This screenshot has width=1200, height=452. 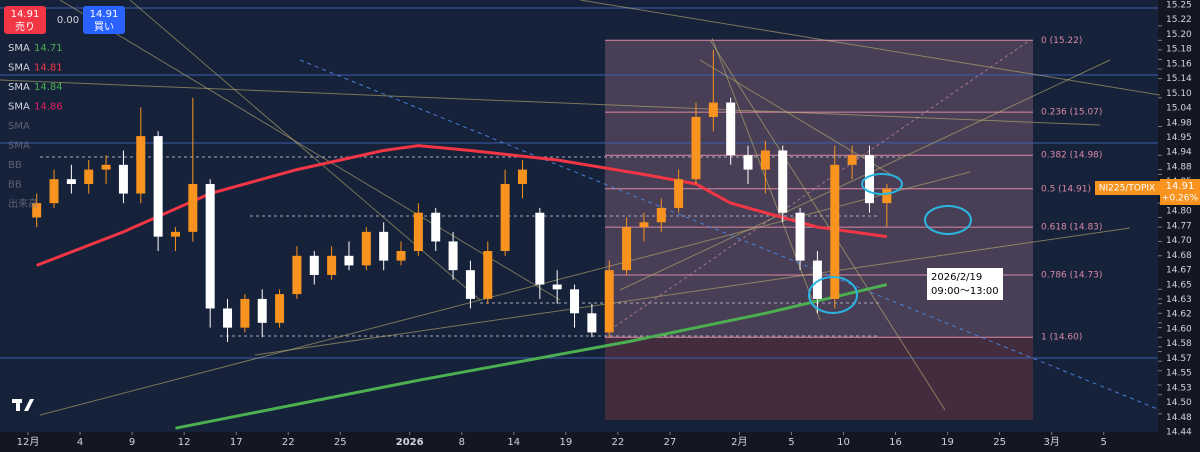 I want to click on x-tick-label: 2月, so click(x=739, y=442).